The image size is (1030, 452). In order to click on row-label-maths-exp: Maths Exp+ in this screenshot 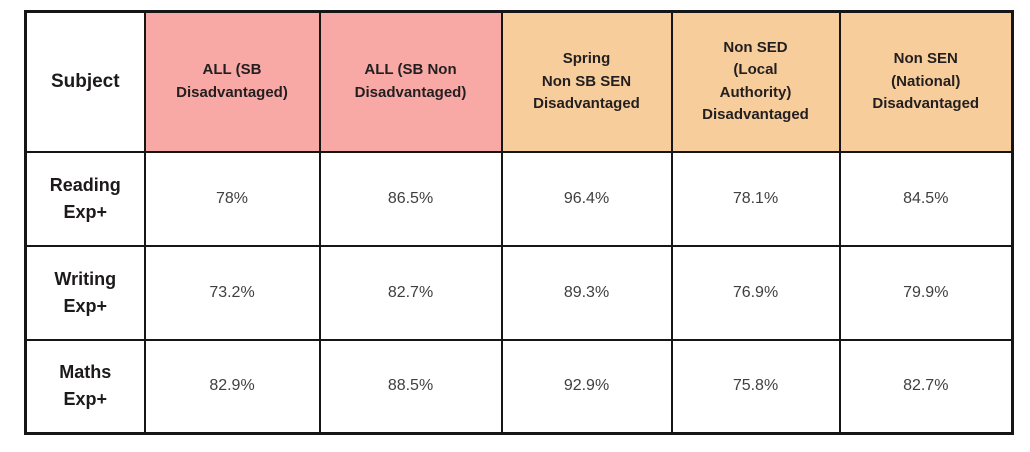, I will do `click(85, 386)`.